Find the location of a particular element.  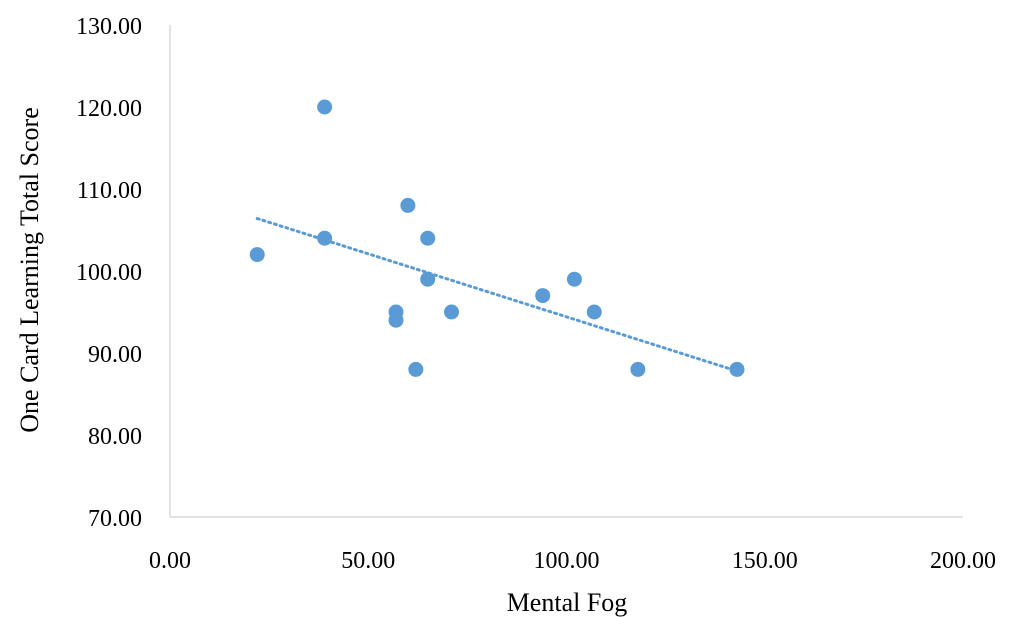

y-axis-title: One Card Learning Total Score is located at coordinates (29, 269).